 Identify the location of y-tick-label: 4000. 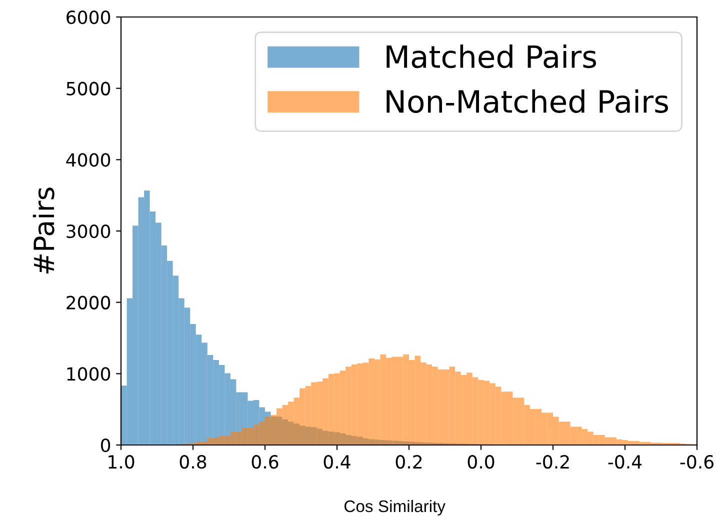
(88, 160).